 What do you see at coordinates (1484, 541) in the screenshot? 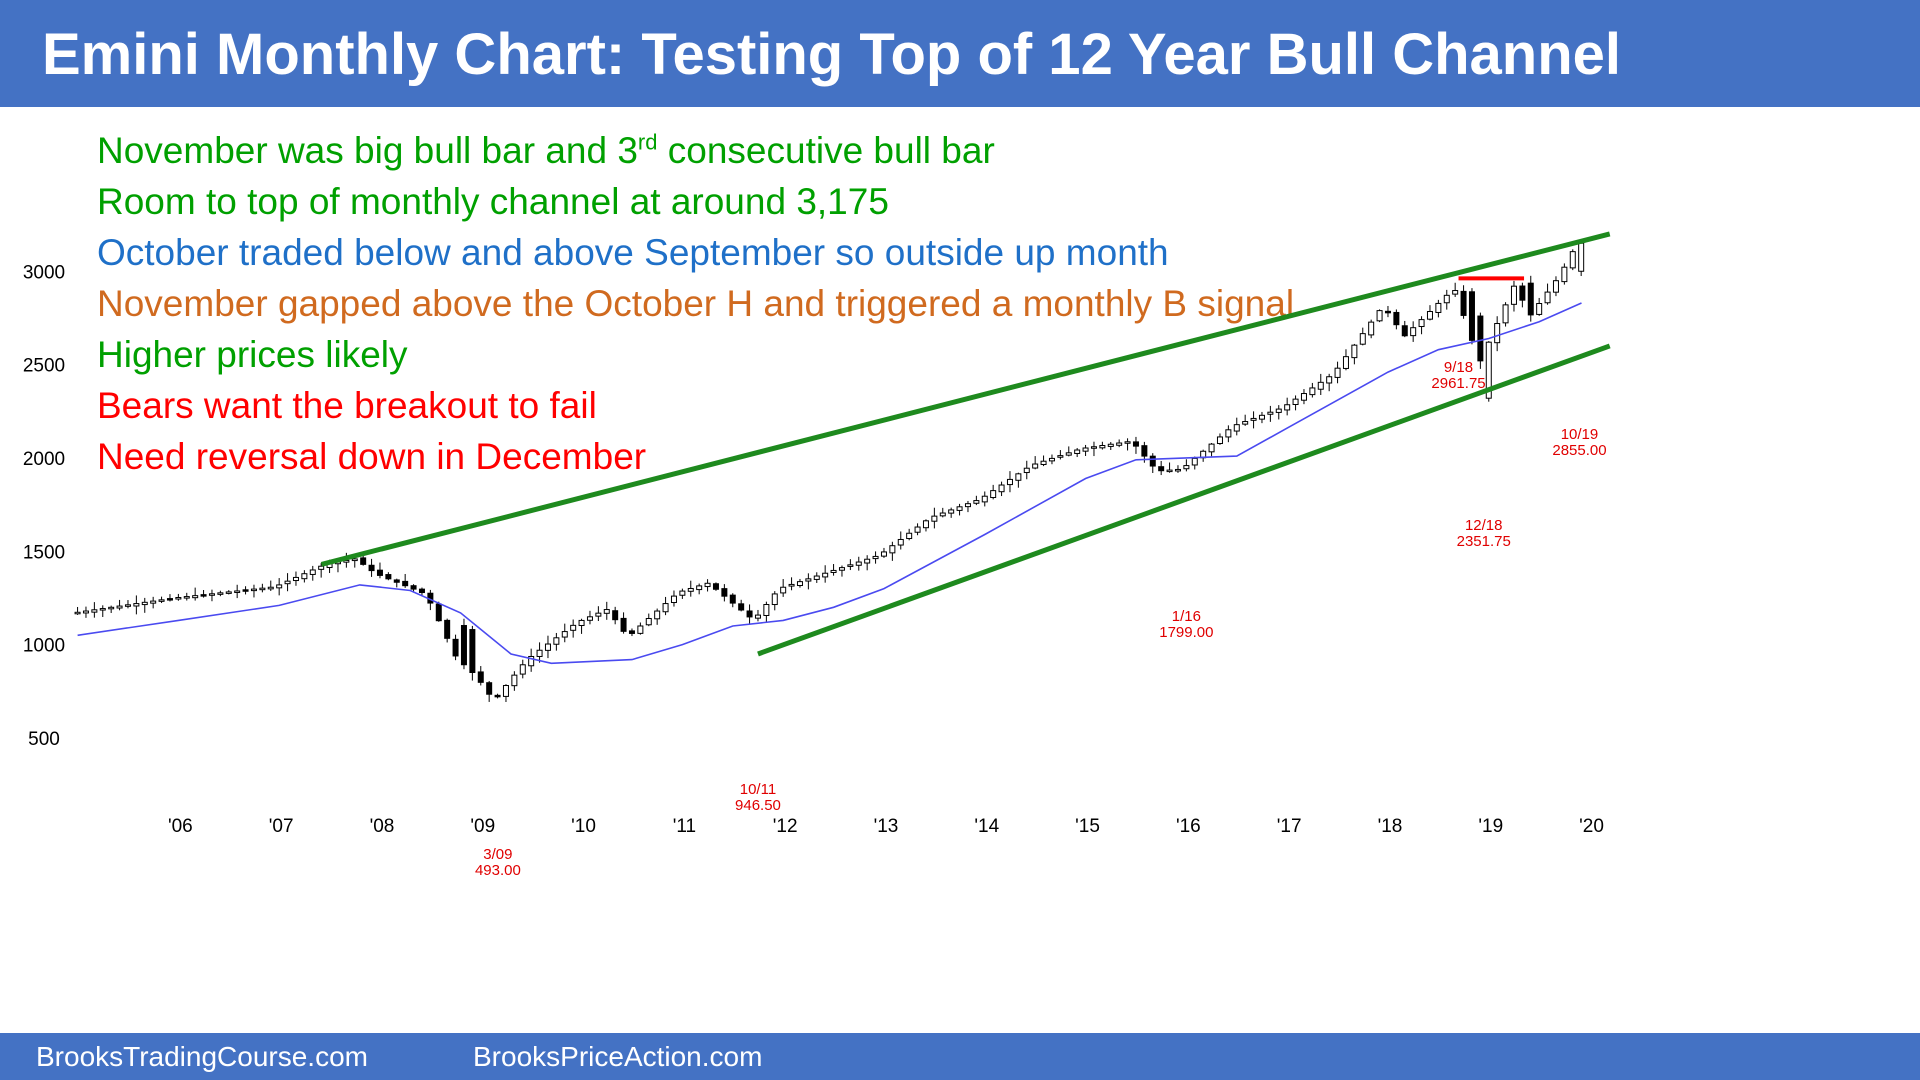
I see `annotation-value: 2351.75` at bounding box center [1484, 541].